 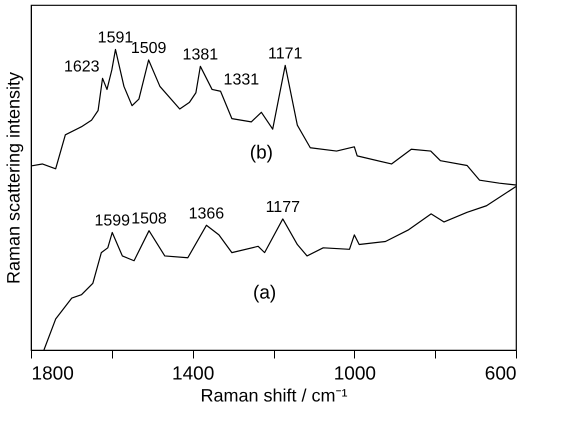 I want to click on annotation: 1331, so click(x=242, y=79).